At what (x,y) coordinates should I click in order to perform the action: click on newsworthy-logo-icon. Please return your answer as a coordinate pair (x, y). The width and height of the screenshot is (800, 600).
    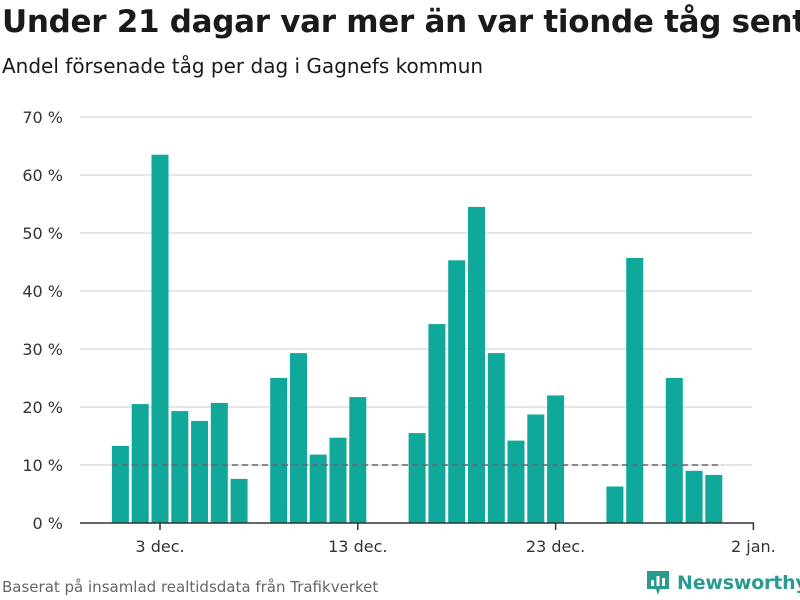
    Looking at the image, I should click on (658, 583).